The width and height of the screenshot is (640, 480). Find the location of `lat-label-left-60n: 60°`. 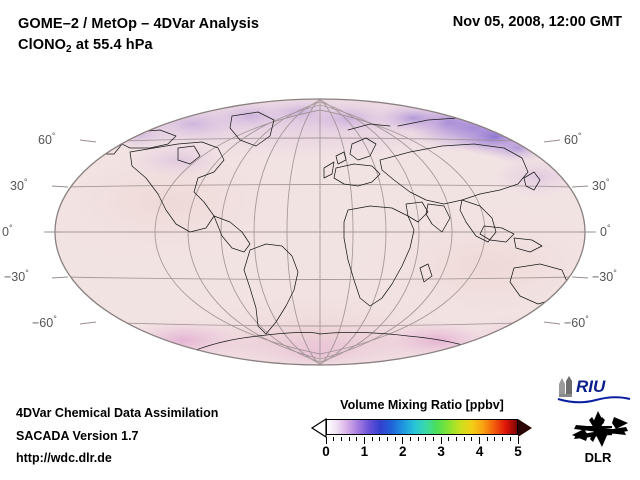

lat-label-left-60n: 60° is located at coordinates (47, 139).